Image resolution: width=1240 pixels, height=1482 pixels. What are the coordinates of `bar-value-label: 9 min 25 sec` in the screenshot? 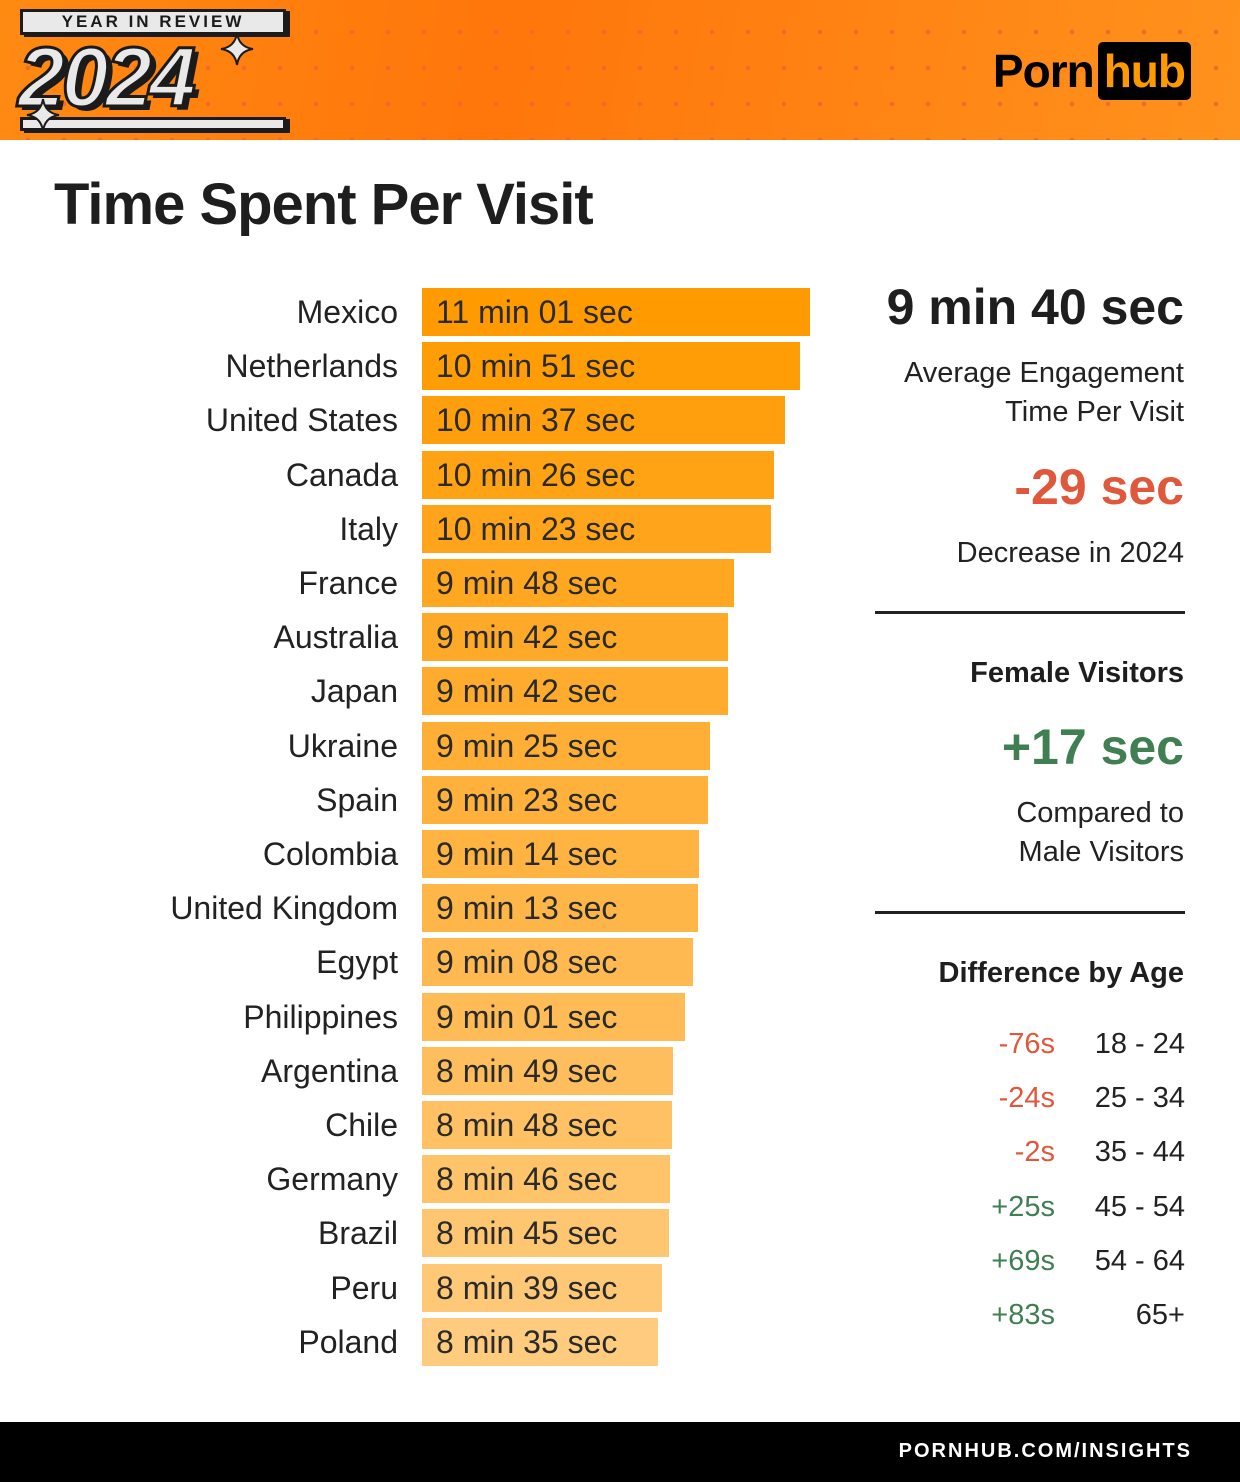 It's located at (527, 745).